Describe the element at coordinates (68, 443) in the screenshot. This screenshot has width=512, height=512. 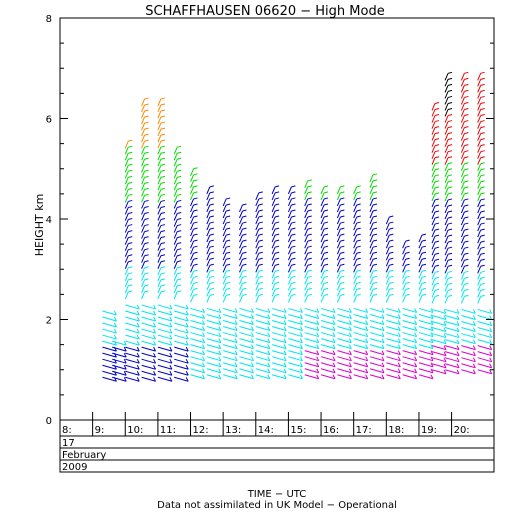
I see `date-day: 17` at that location.